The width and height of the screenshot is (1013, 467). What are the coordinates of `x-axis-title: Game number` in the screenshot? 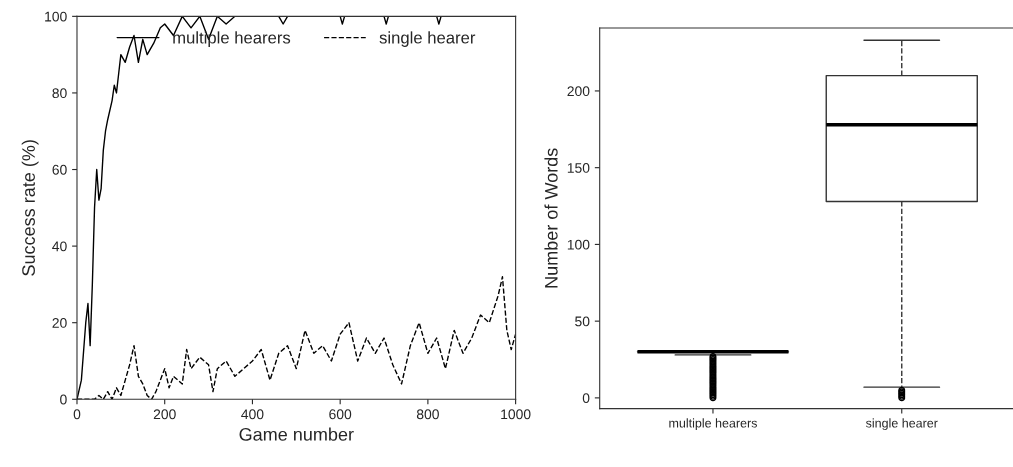 It's located at (296, 434).